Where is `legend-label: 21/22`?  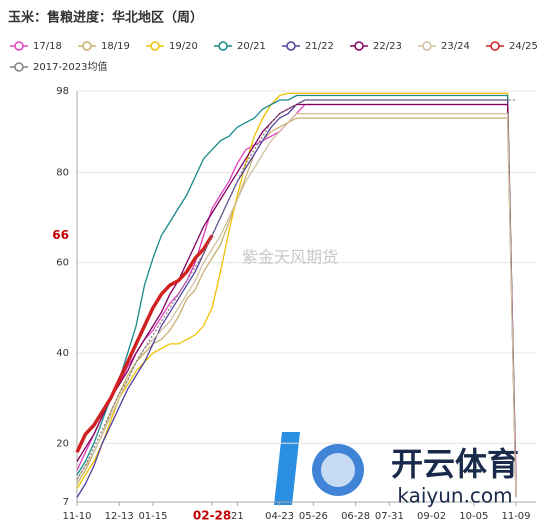 legend-label: 21/22 is located at coordinates (319, 46).